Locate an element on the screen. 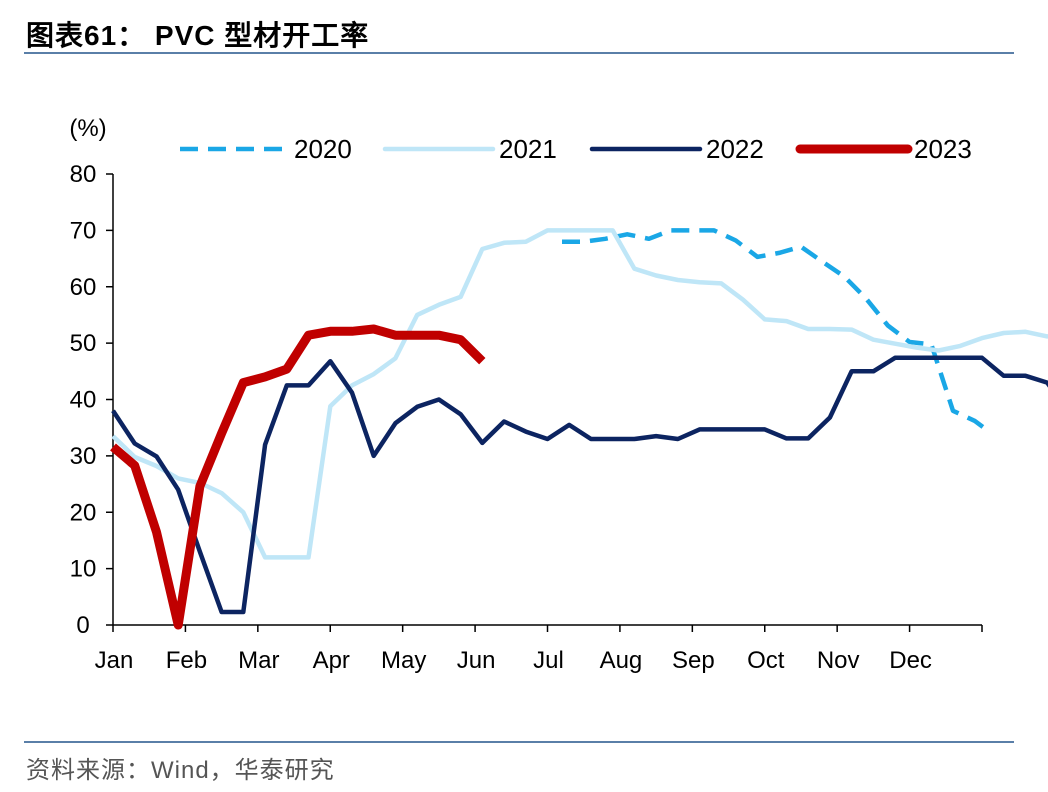 This screenshot has height=792, width=1048. y-tick-label: 50 is located at coordinates (83, 343).